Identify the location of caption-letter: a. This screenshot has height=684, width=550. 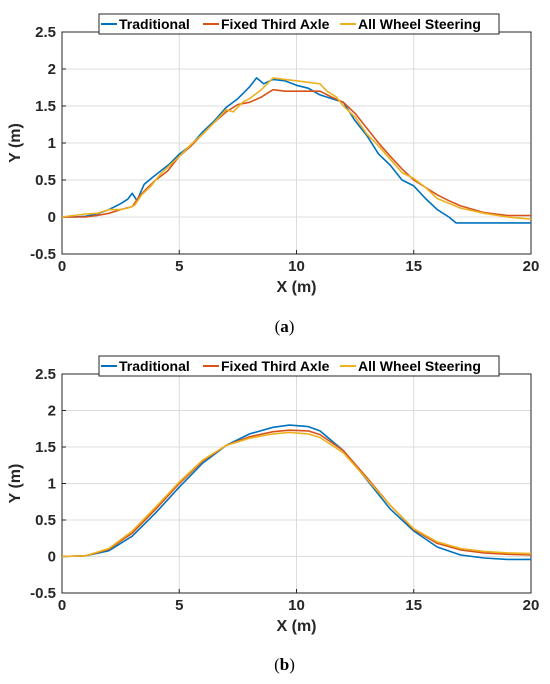
(284, 326).